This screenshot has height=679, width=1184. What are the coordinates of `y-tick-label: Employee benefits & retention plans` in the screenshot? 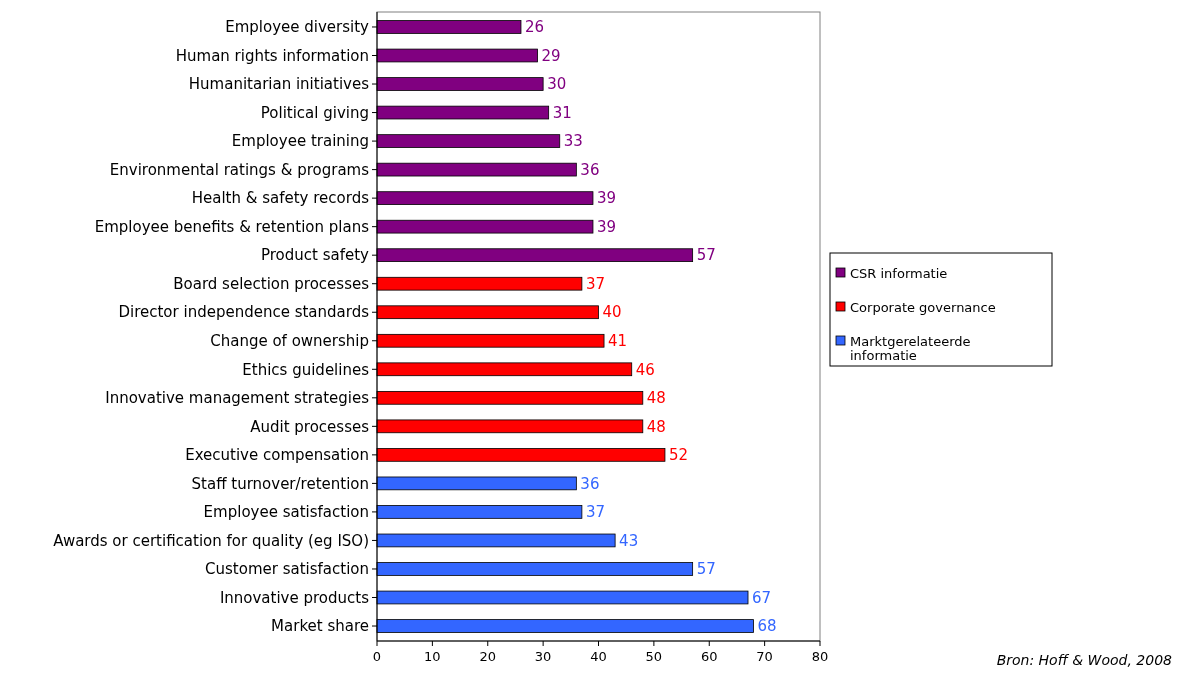 It's located at (232, 226).